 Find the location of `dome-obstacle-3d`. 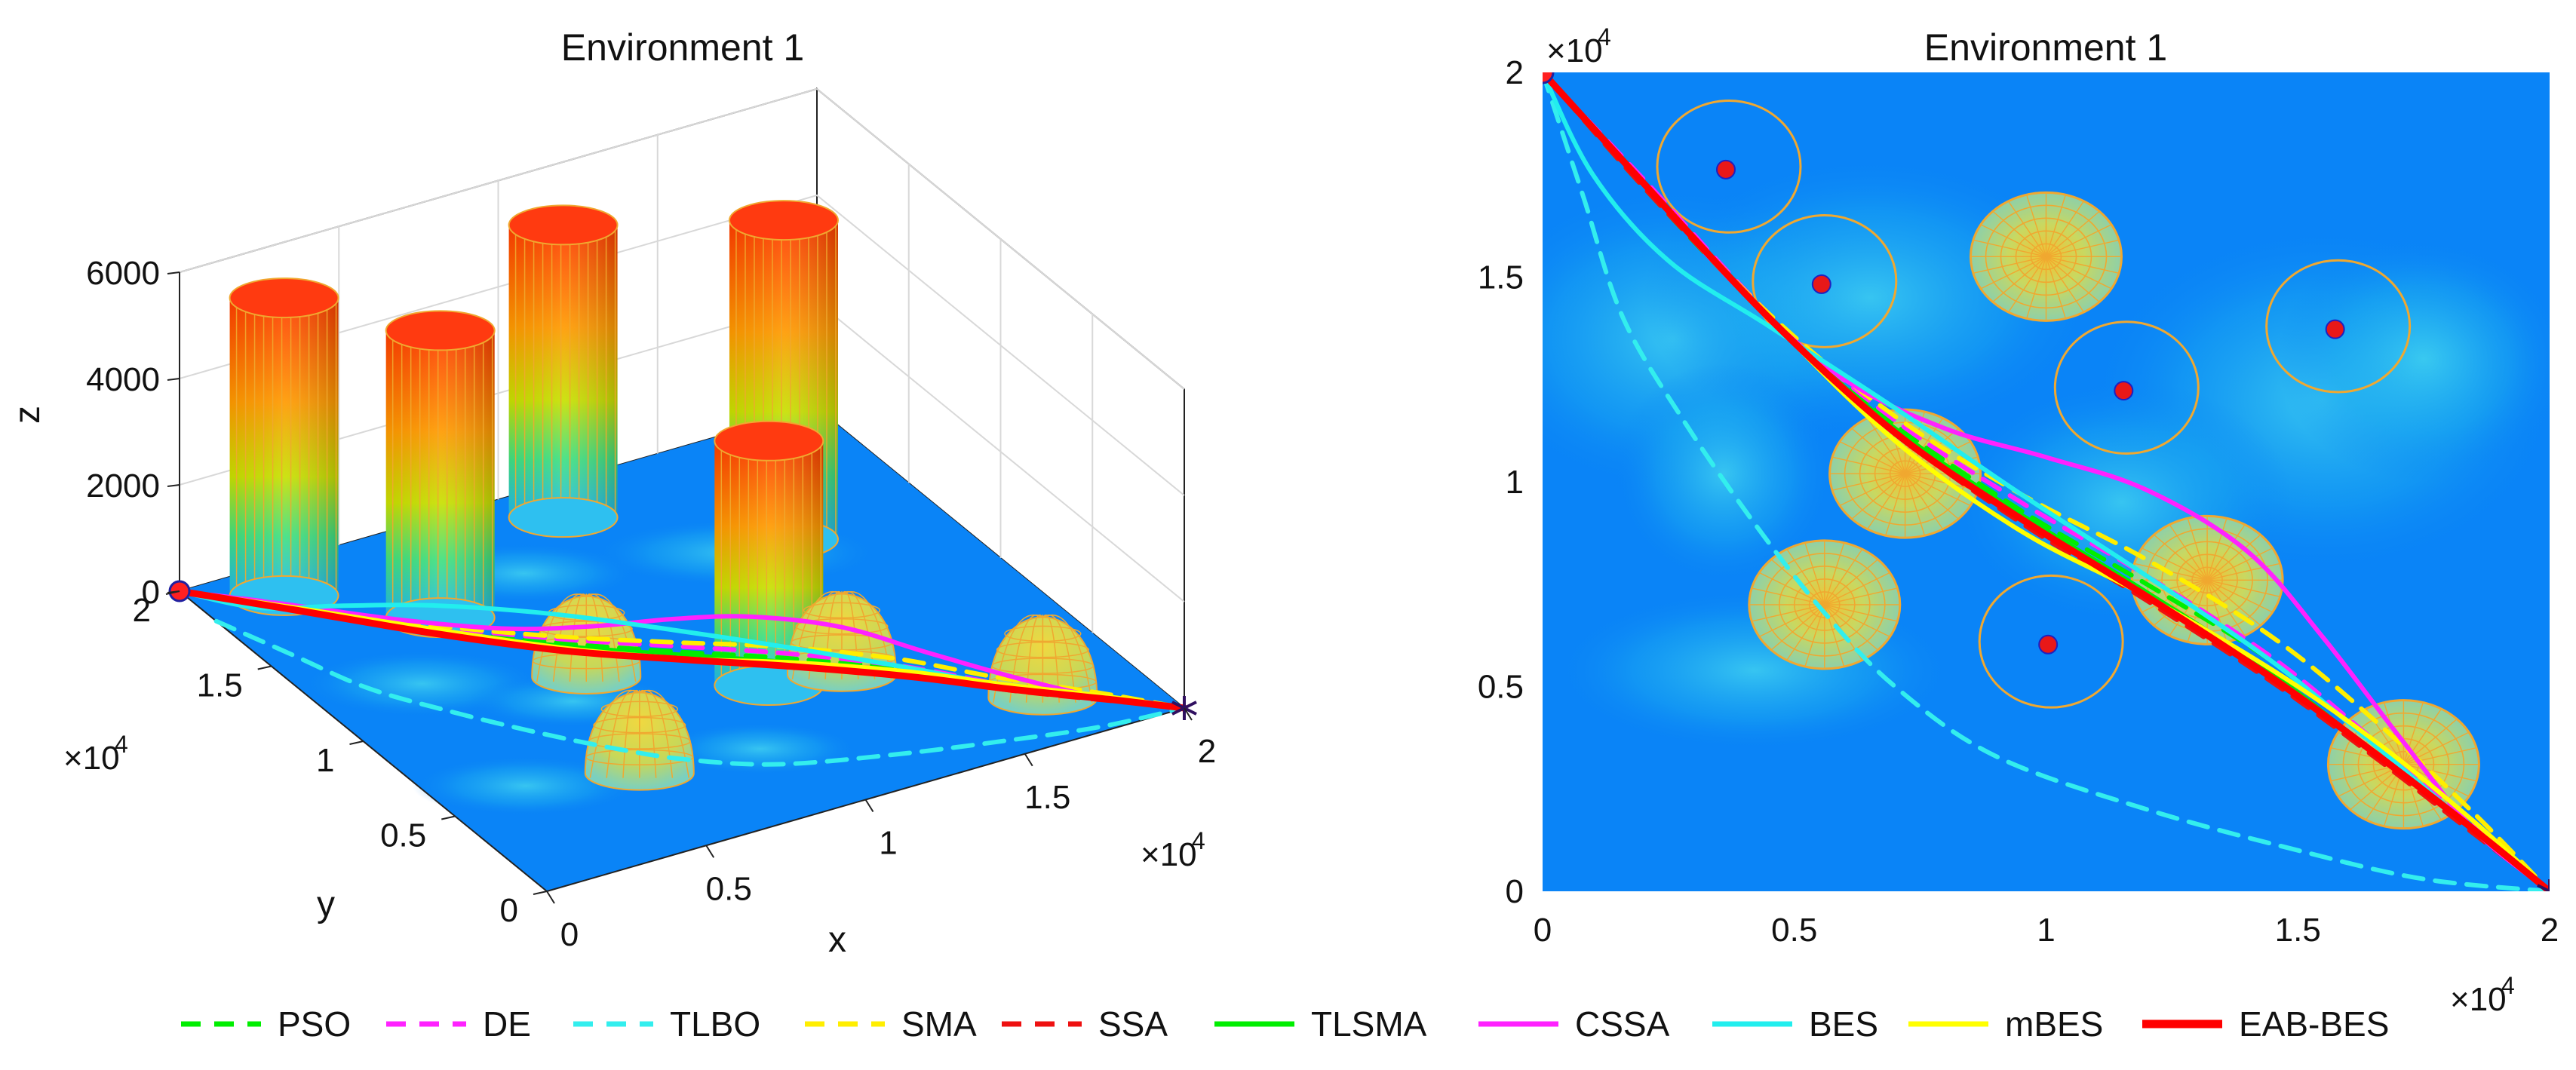

dome-obstacle-3d is located at coordinates (639, 740).